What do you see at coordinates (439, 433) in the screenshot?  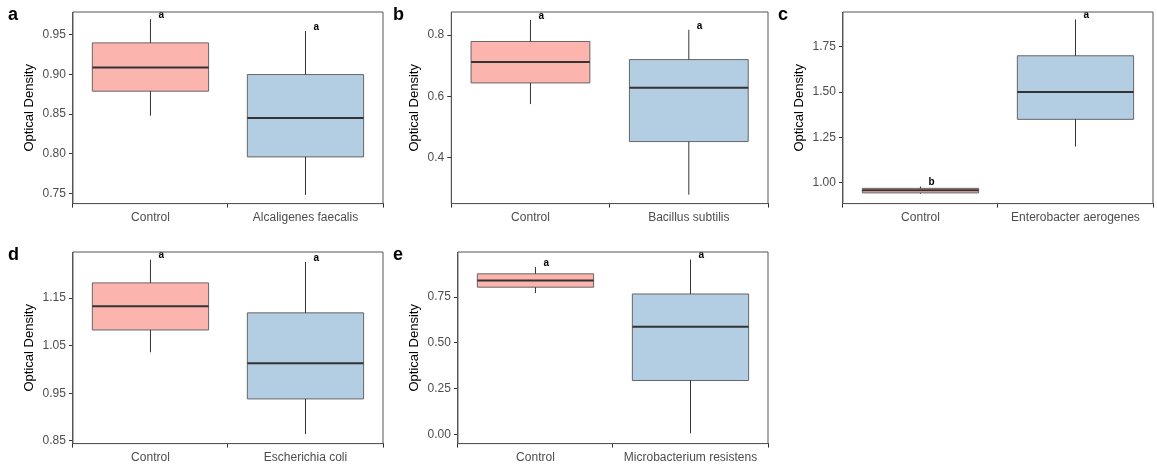 I see `y-tick-label: 0.00` at bounding box center [439, 433].